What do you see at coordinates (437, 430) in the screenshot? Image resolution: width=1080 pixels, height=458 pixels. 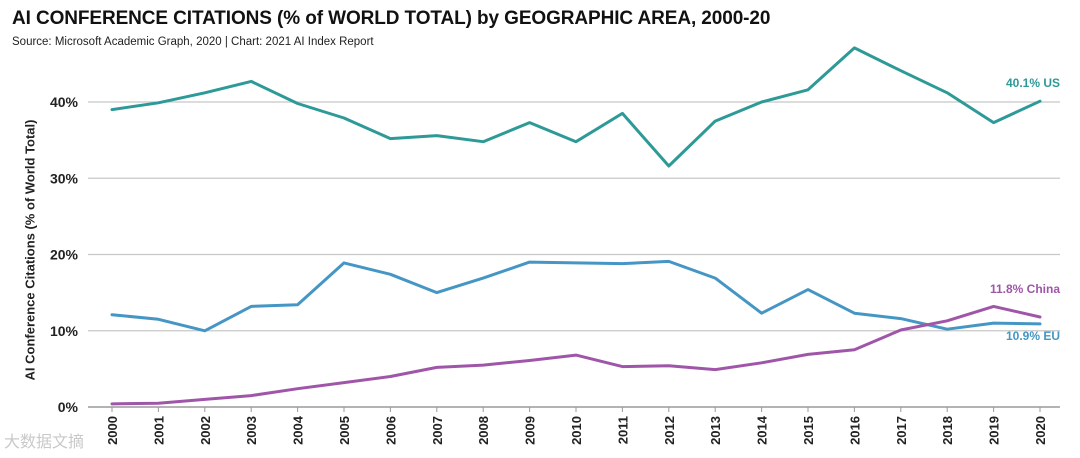 I see `x-tick-label: 2007` at bounding box center [437, 430].